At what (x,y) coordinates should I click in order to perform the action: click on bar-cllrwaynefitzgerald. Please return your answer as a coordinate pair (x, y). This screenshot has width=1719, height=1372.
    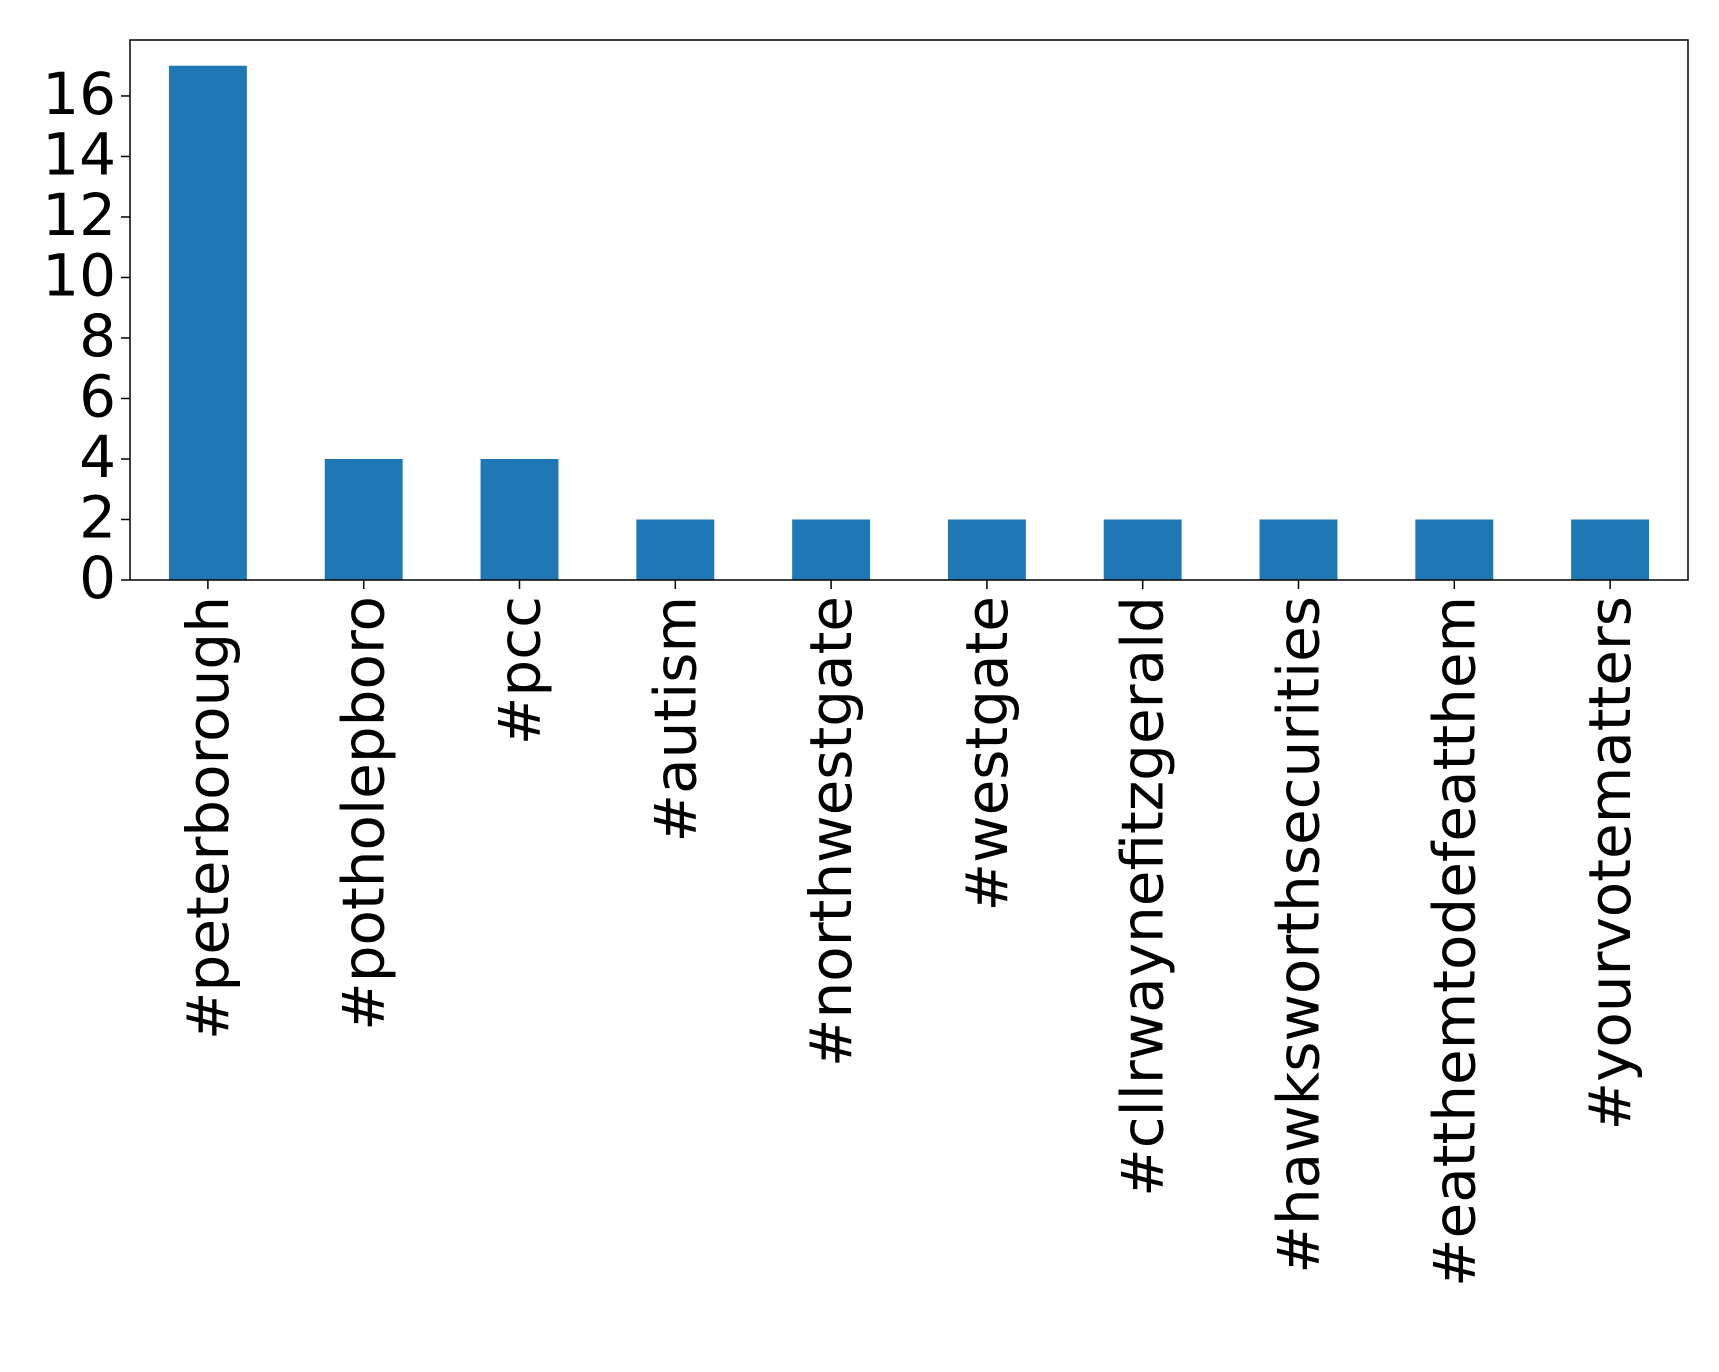
    Looking at the image, I should click on (1142, 549).